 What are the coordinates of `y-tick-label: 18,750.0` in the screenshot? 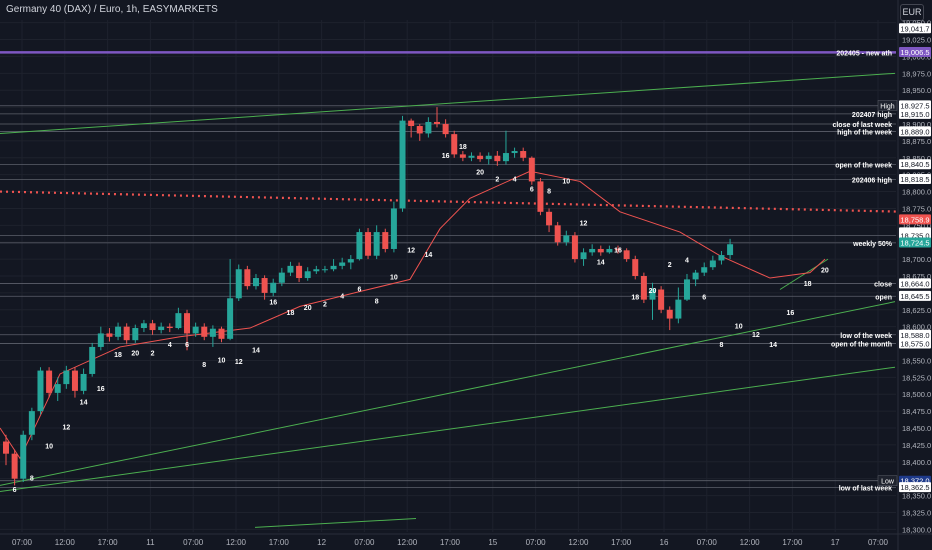 It's located at (916, 225).